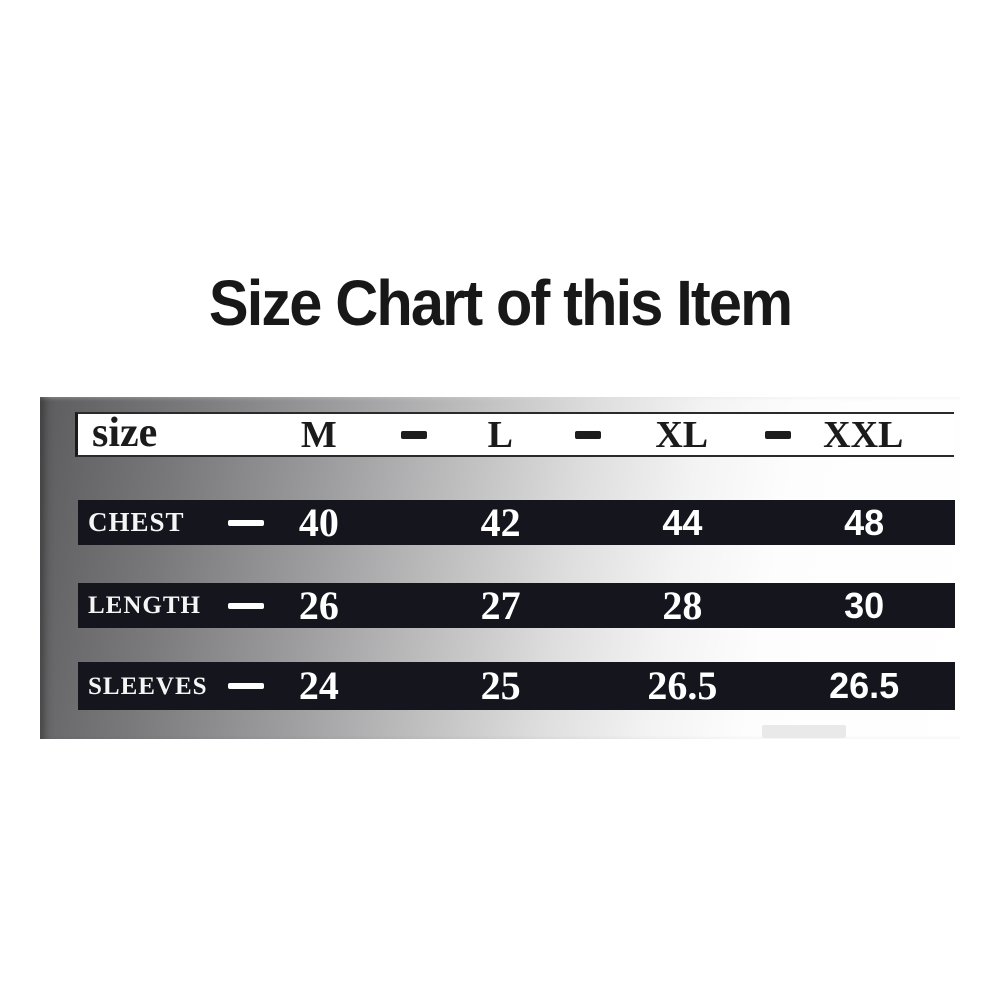 The height and width of the screenshot is (1000, 1000). What do you see at coordinates (514, 434) in the screenshot?
I see `size-header-row: size M L XL XXL` at bounding box center [514, 434].